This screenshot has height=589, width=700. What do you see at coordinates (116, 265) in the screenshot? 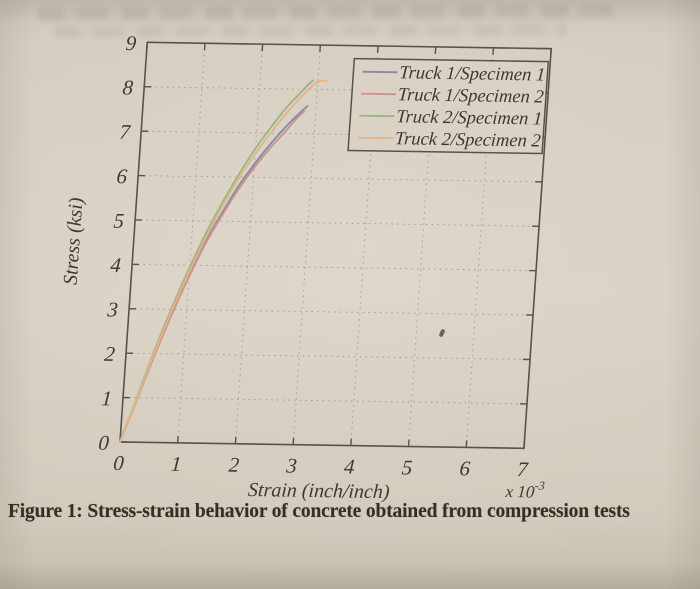
I see `y-tick-label: 4` at bounding box center [116, 265].